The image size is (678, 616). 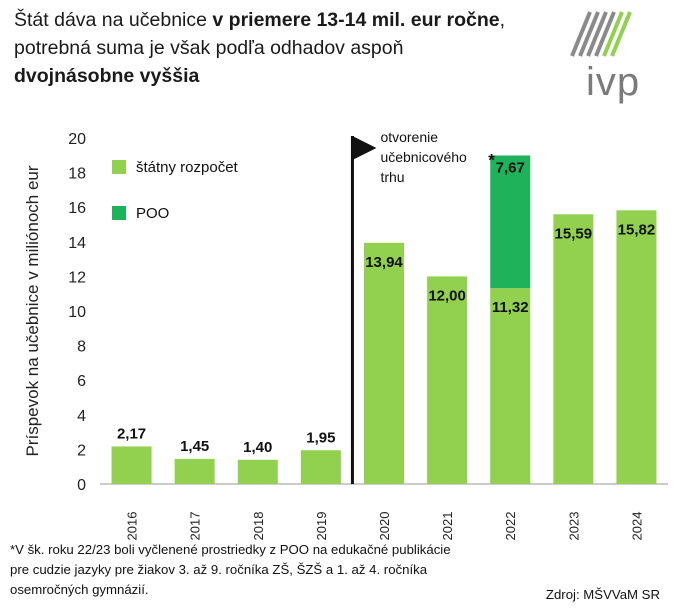 What do you see at coordinates (491, 159) in the screenshot?
I see `asterisk-mark: *` at bounding box center [491, 159].